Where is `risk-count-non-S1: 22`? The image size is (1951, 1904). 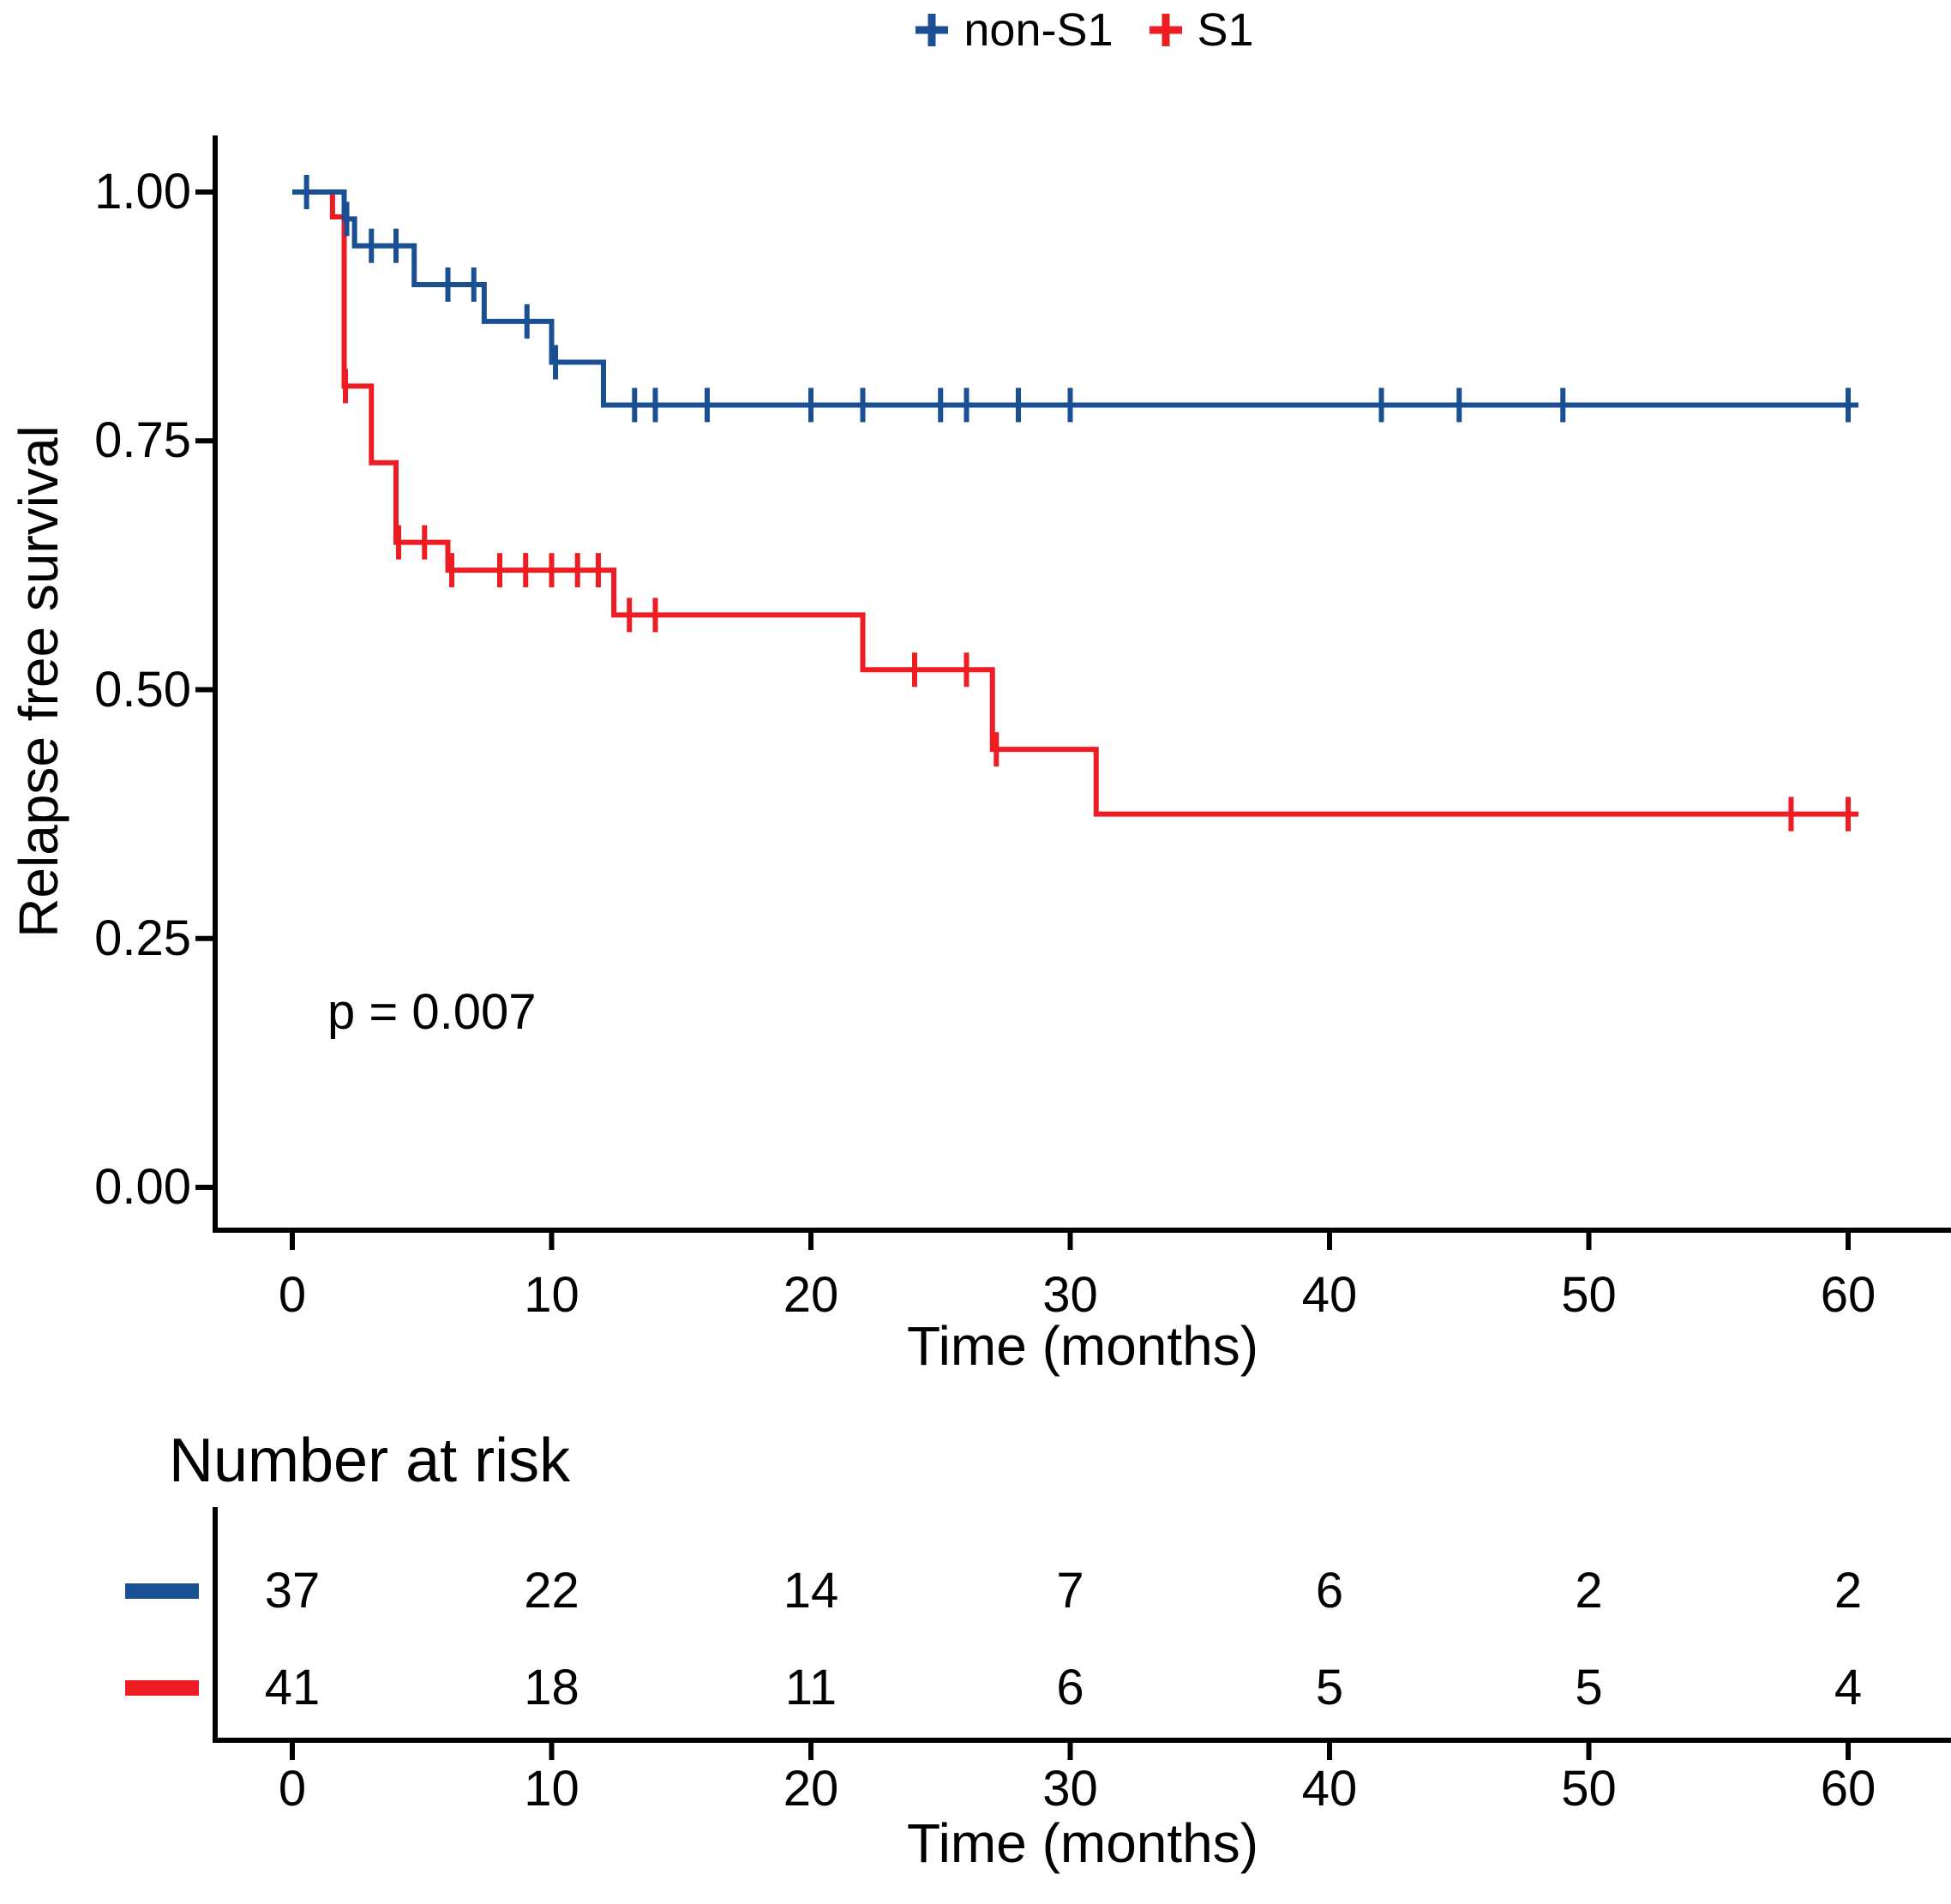 risk-count-non-S1: 22 is located at coordinates (551, 1591).